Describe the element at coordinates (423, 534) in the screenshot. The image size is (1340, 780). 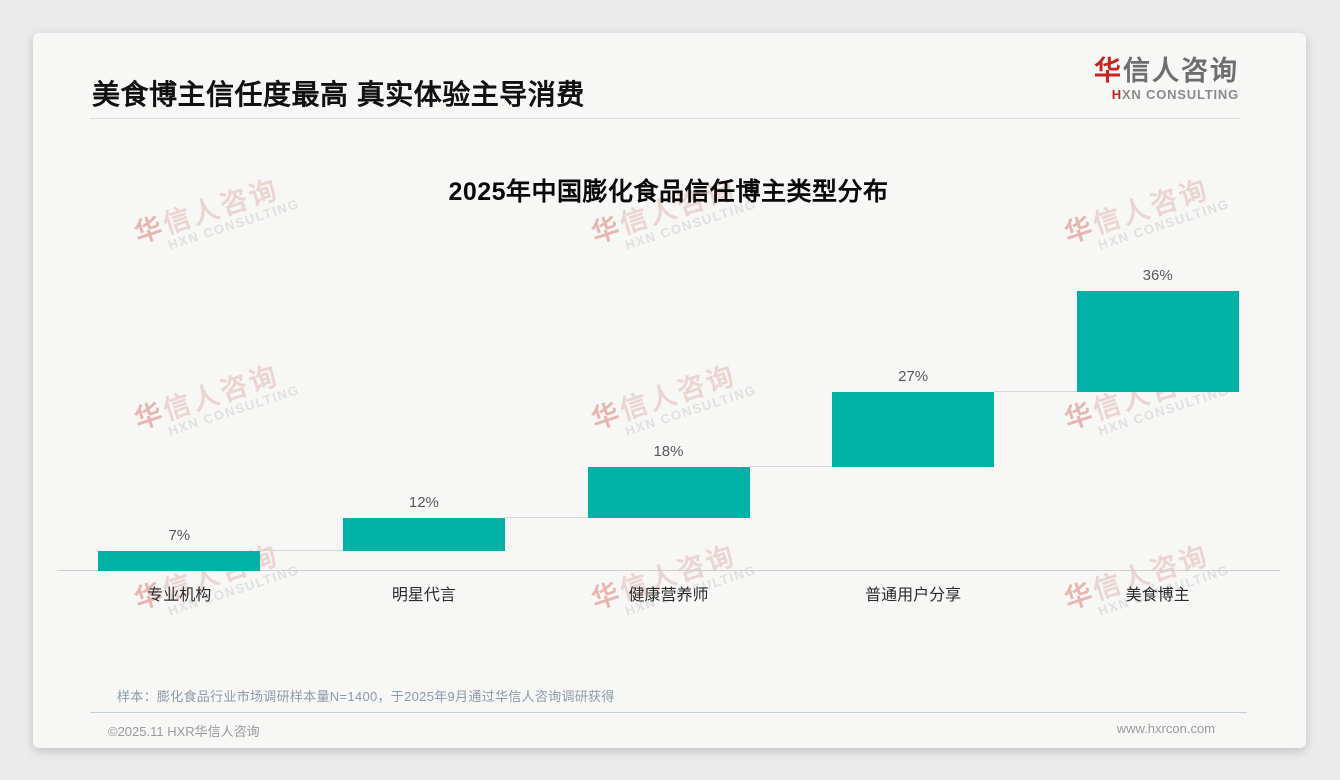
I see `bar-明星代言` at that location.